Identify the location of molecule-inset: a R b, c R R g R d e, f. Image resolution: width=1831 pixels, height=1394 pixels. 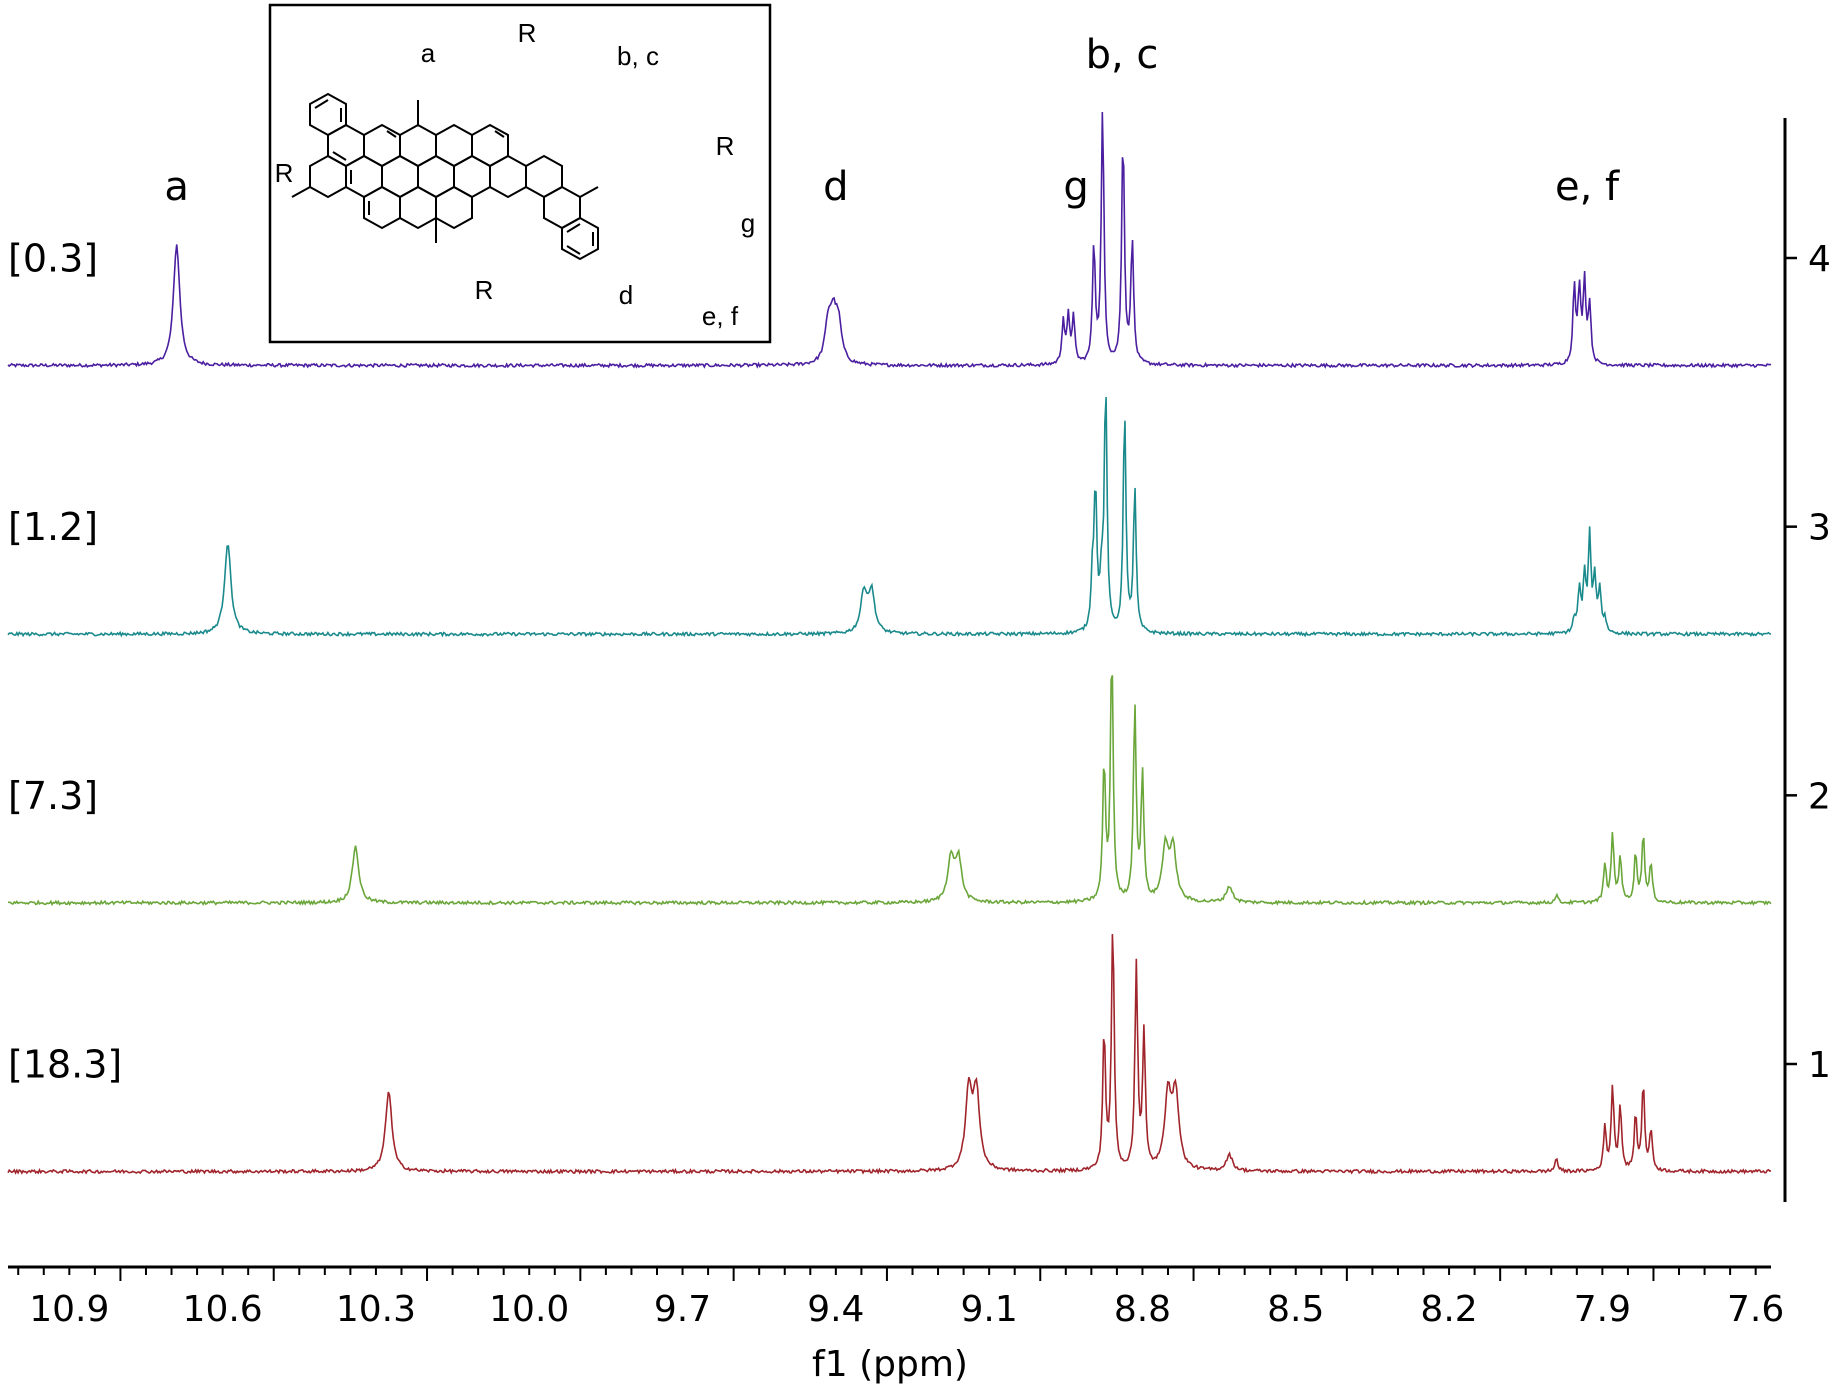
(520, 173).